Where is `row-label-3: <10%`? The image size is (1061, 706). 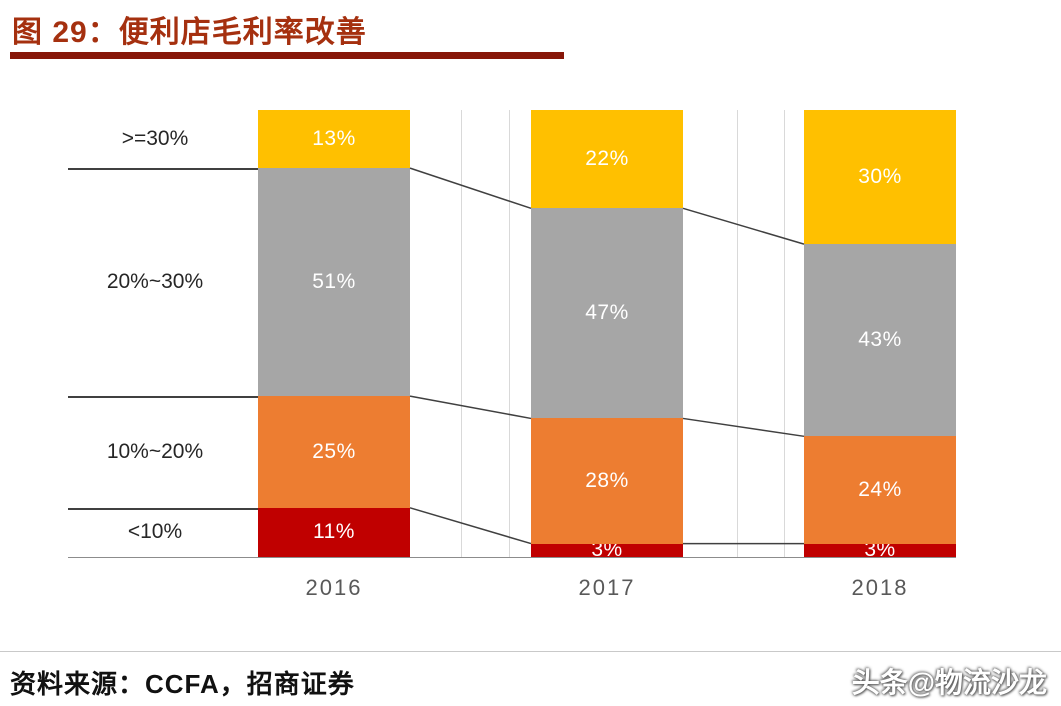
row-label-3: <10% is located at coordinates (155, 532).